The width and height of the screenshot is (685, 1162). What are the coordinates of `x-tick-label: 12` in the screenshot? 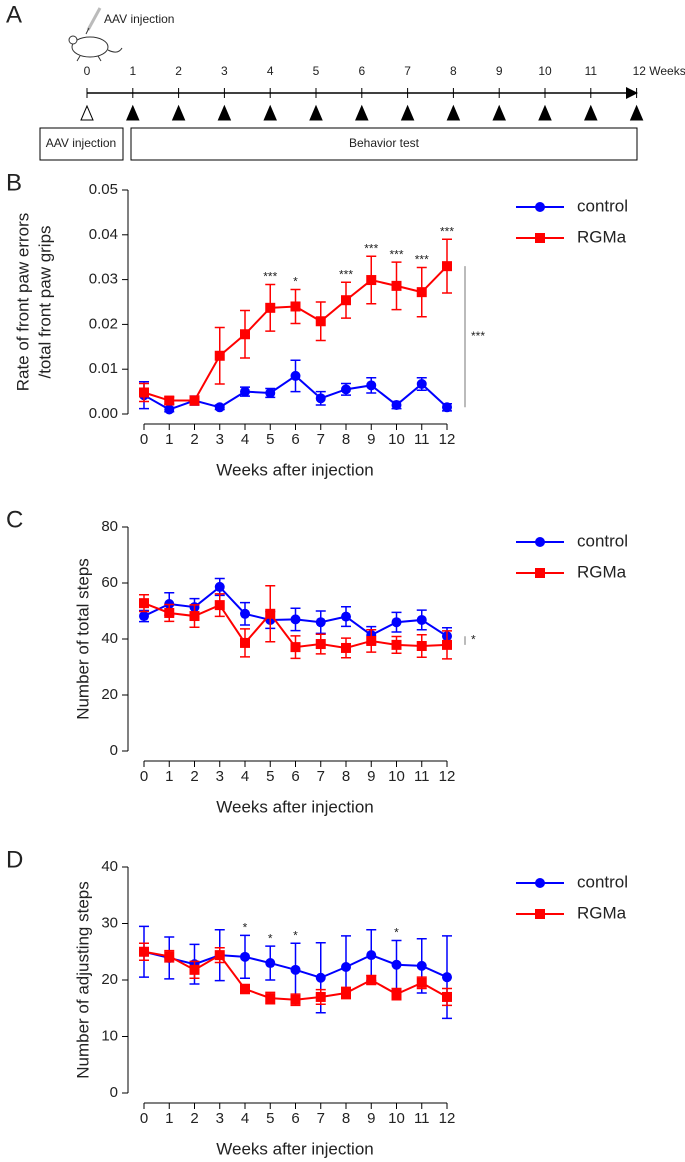 It's located at (447, 776).